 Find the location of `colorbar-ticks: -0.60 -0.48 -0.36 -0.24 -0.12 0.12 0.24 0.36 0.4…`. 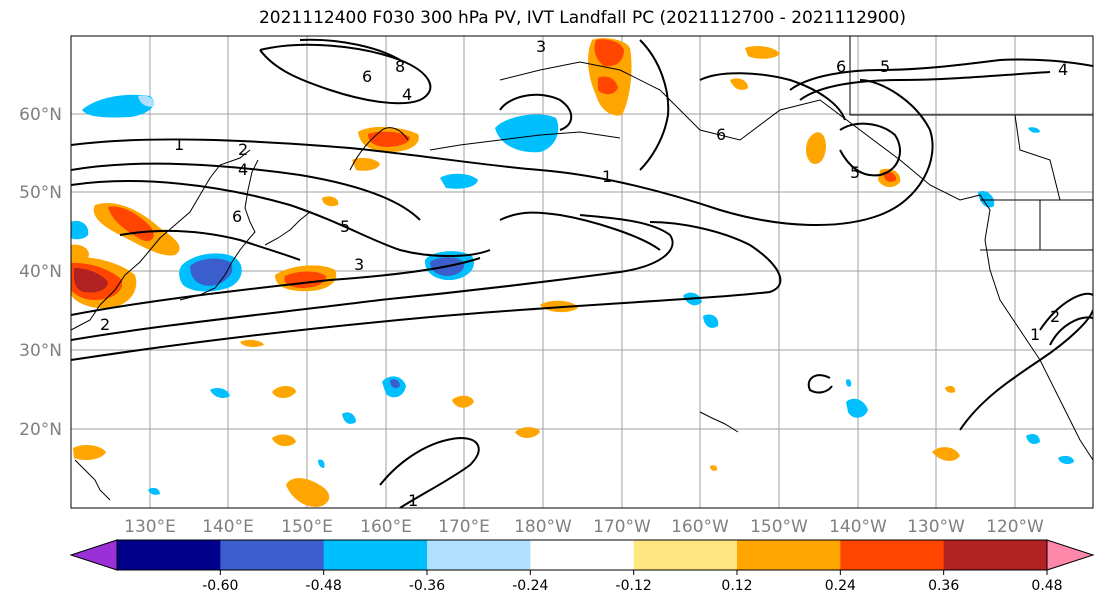

colorbar-ticks: -0.60 -0.48 -0.36 -0.24 -0.12 0.12 0.24 0.36 0.4… is located at coordinates (632, 582).